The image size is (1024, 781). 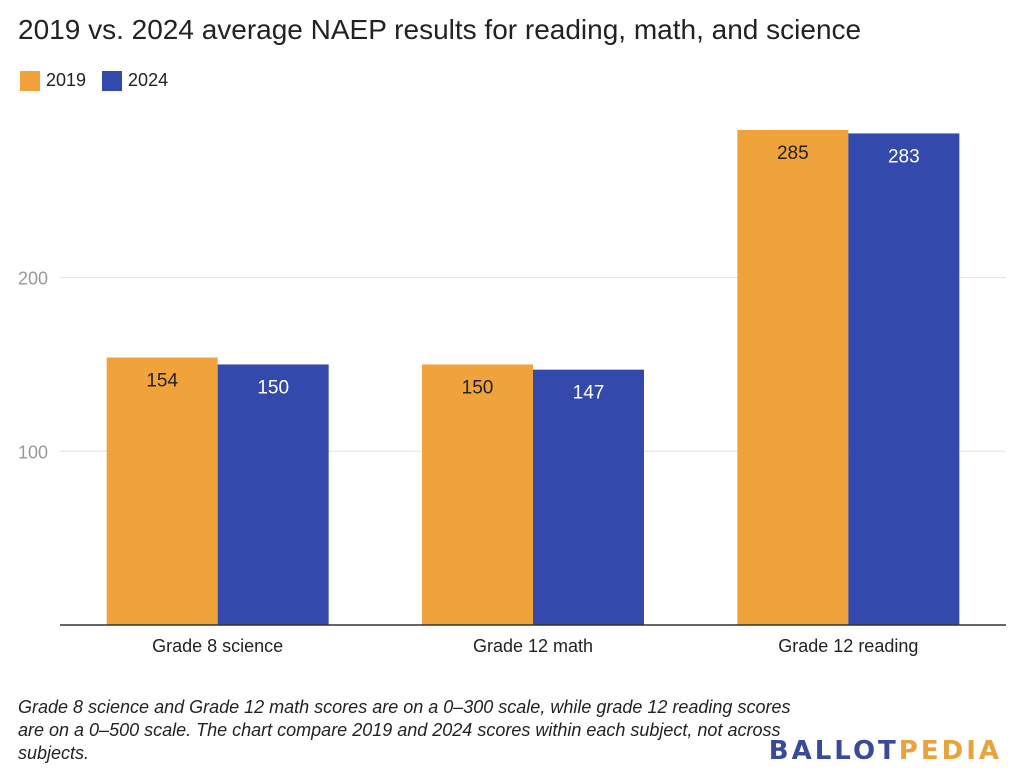 What do you see at coordinates (33, 279) in the screenshot?
I see `y-tick-label-200: 200` at bounding box center [33, 279].